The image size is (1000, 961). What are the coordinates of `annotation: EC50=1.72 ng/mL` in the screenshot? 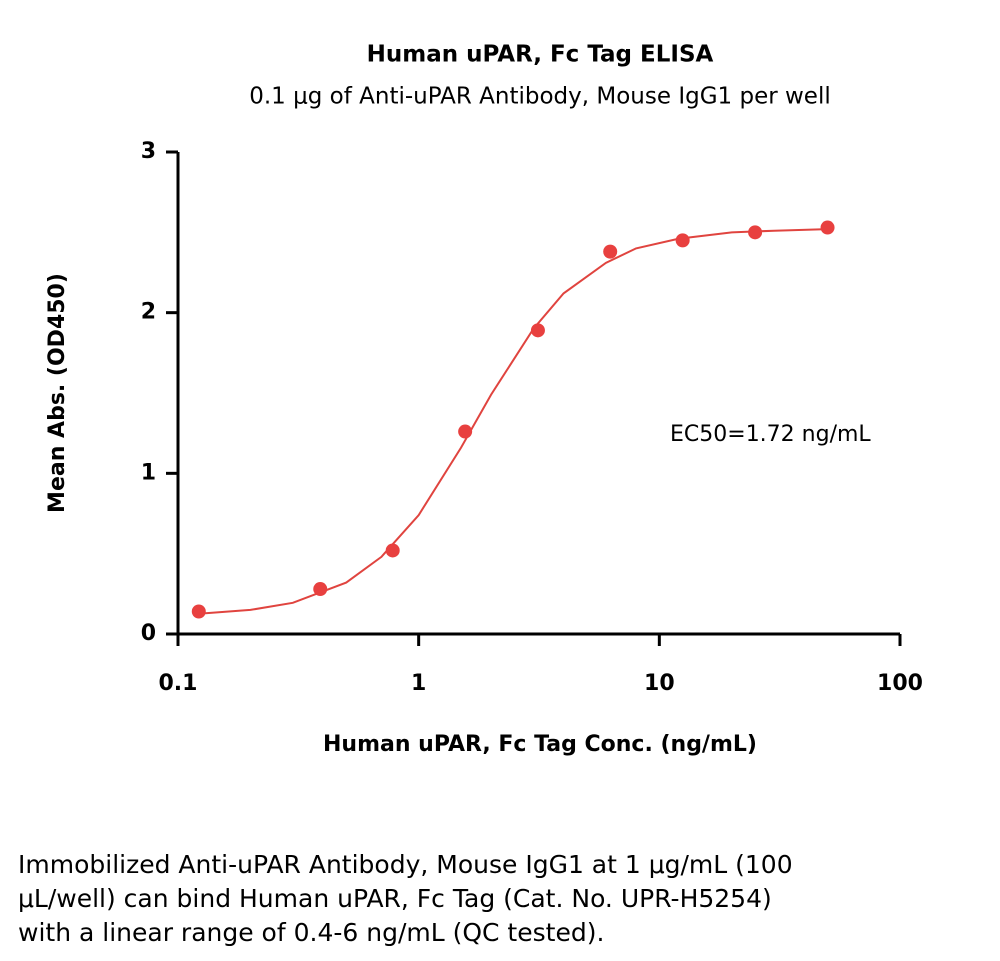 It's located at (770, 434).